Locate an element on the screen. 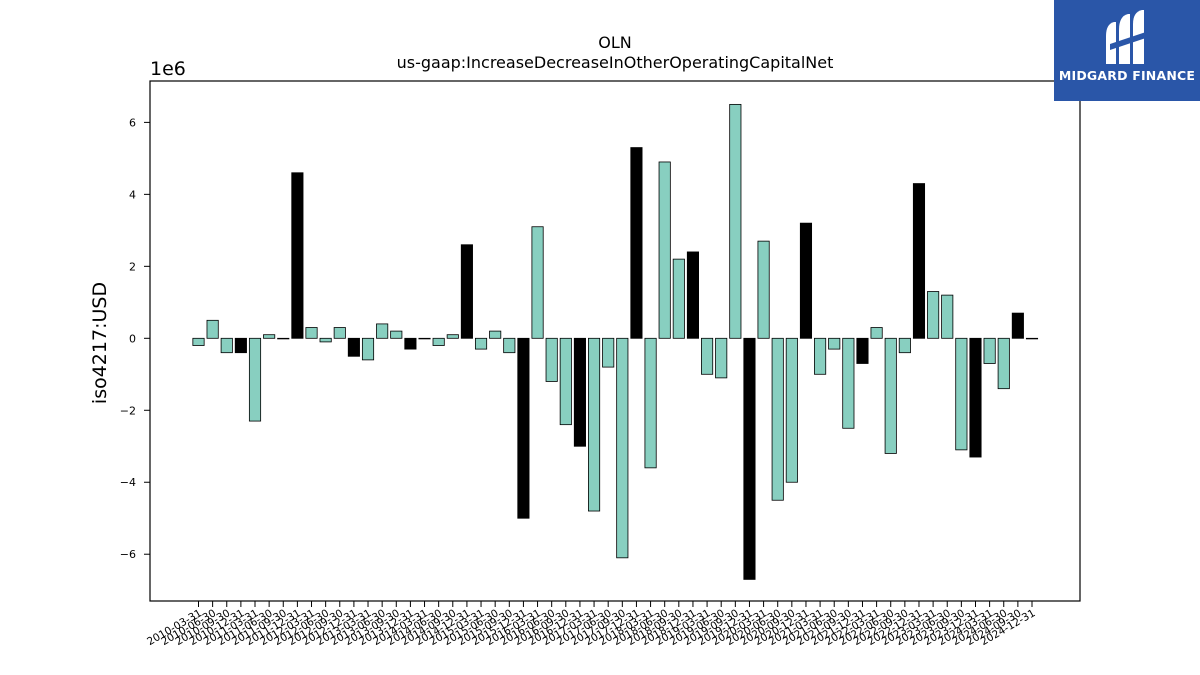  y-tick-label: 4 is located at coordinates (132, 194).